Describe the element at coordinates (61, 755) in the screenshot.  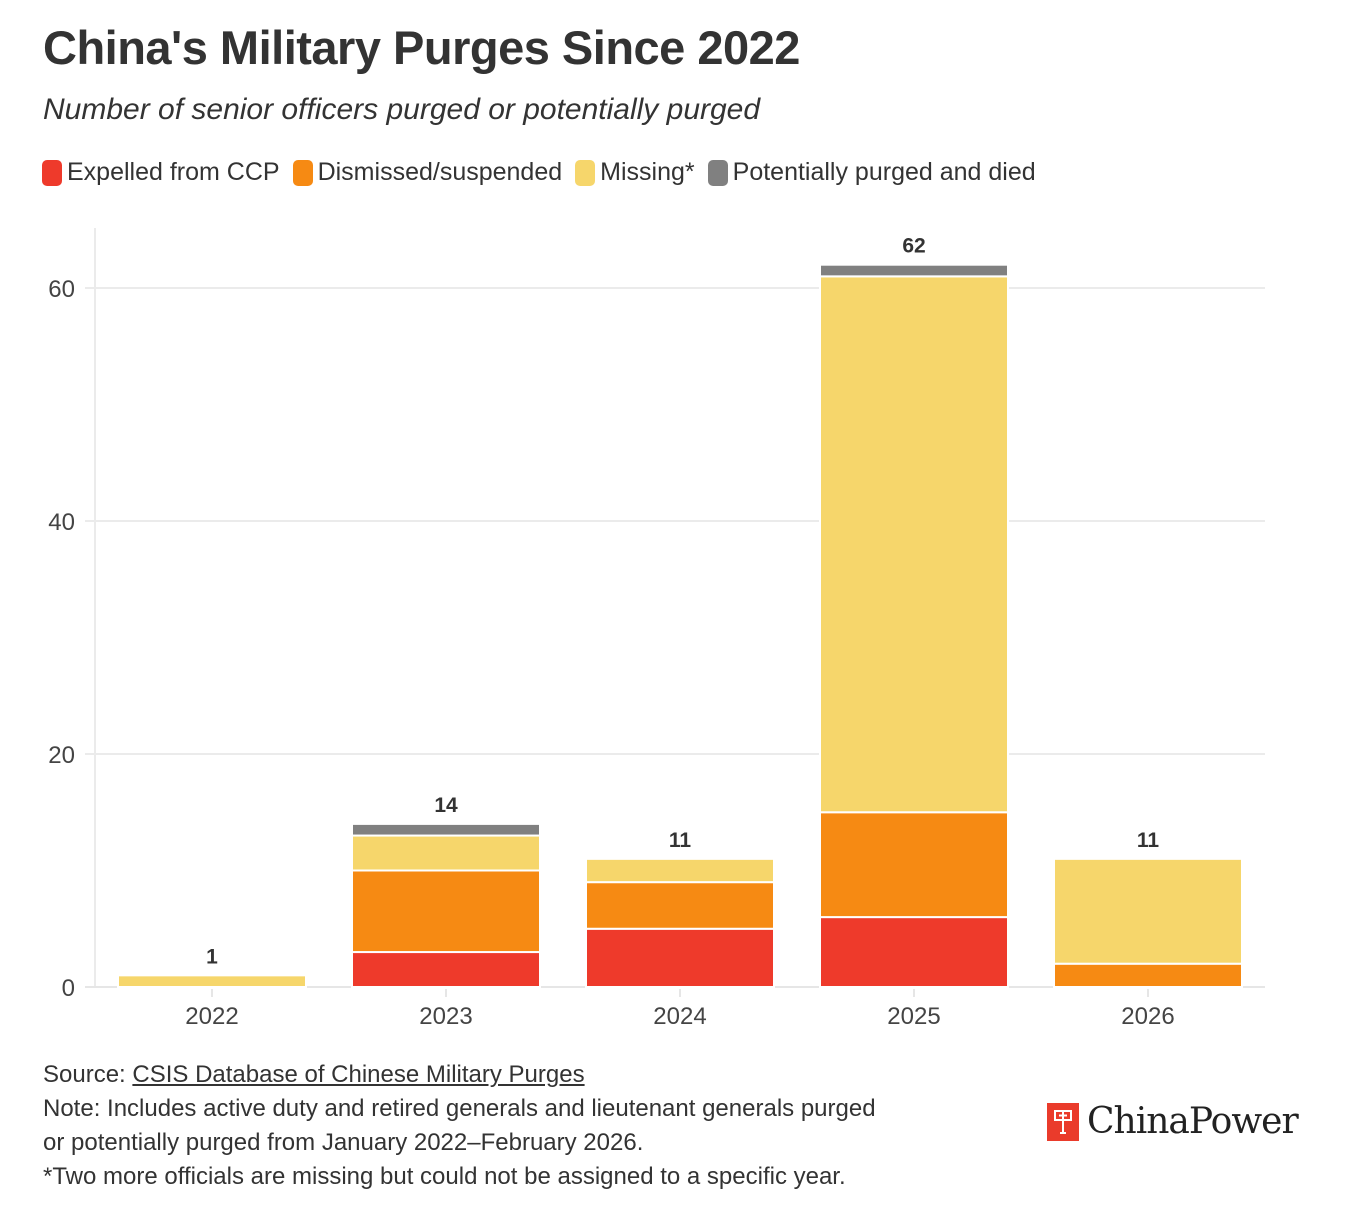
I see `y-tick-label: 20` at that location.